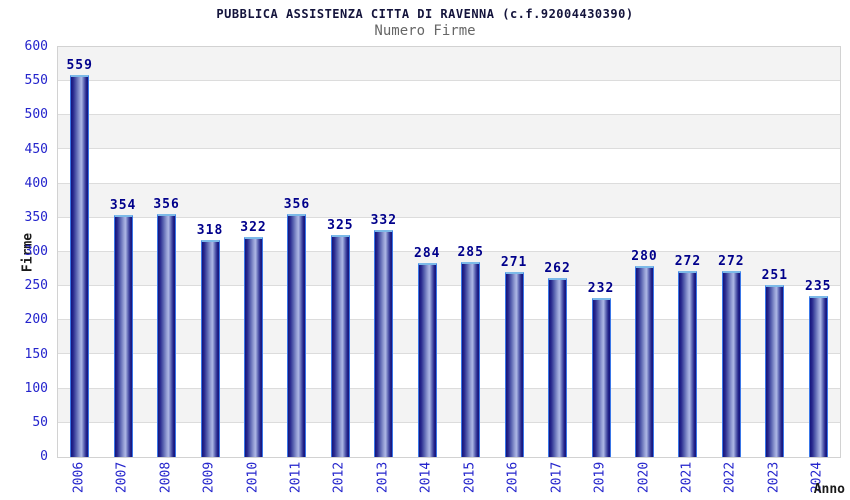 The image size is (850, 500). I want to click on bar-2011, so click(297, 335).